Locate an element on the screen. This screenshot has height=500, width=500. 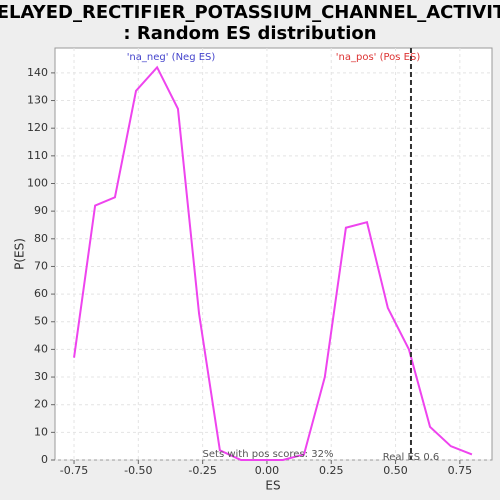
y-tick-label: 50 is located at coordinates (41, 321).